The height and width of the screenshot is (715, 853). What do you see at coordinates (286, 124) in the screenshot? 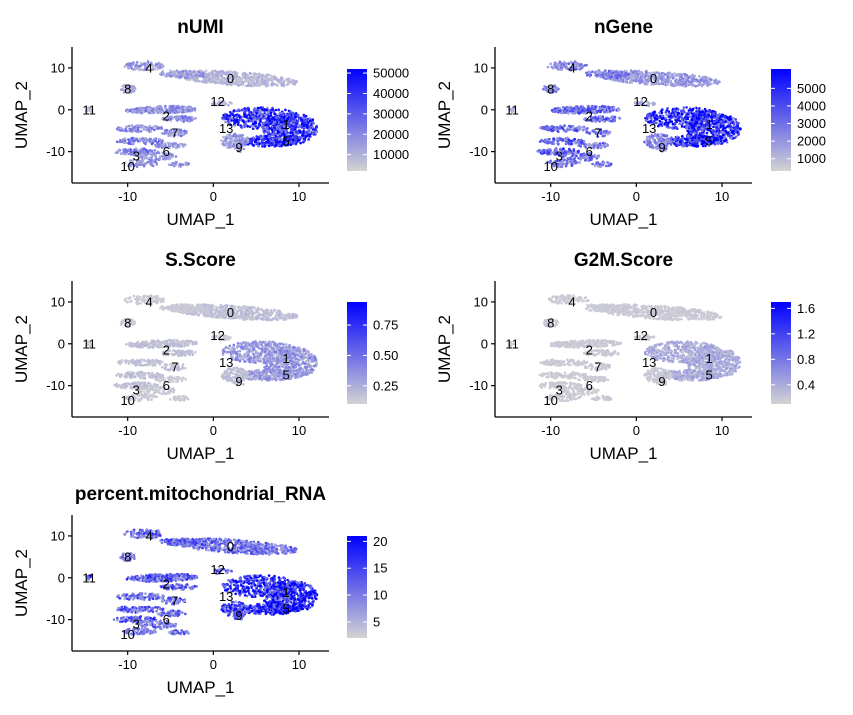
I see `cluster-label: 1` at bounding box center [286, 124].